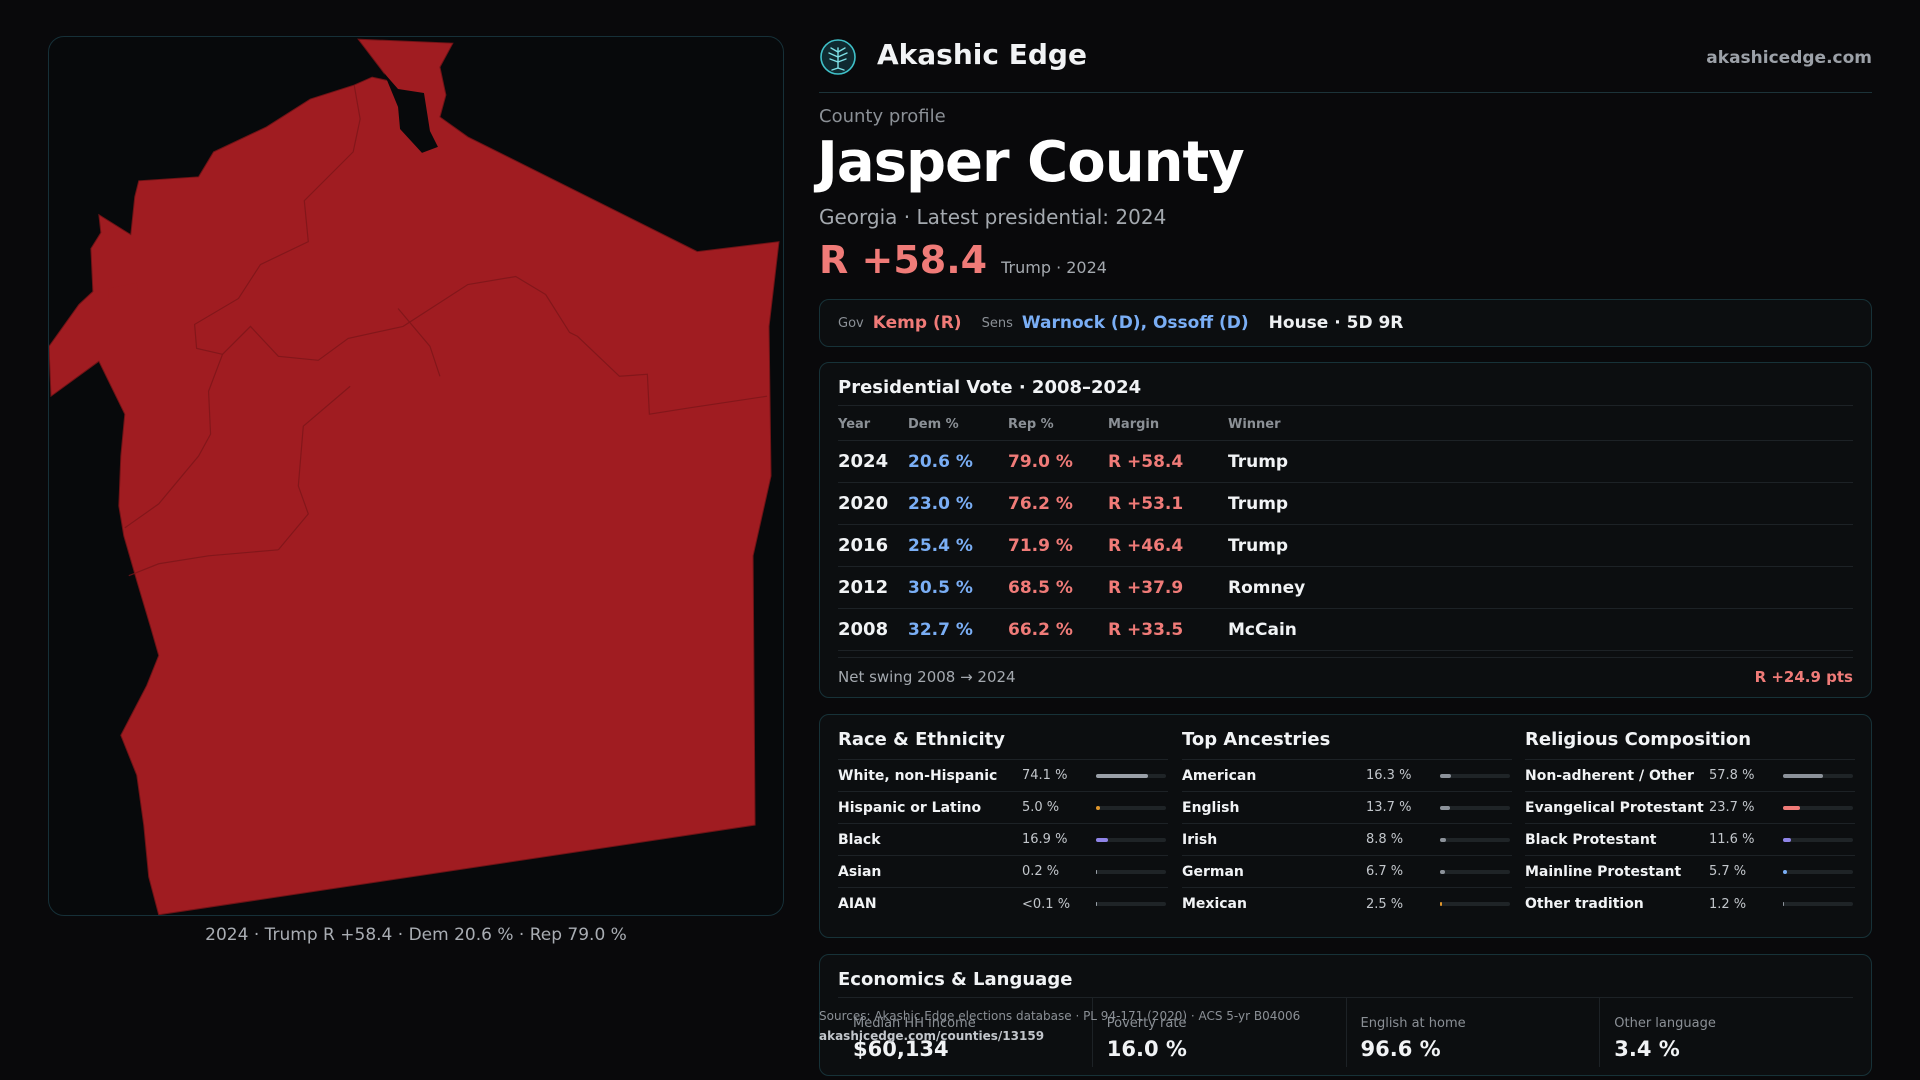 Image resolution: width=1920 pixels, height=1080 pixels. What do you see at coordinates (863, 461) in the screenshot?
I see `cell-year: 2024` at bounding box center [863, 461].